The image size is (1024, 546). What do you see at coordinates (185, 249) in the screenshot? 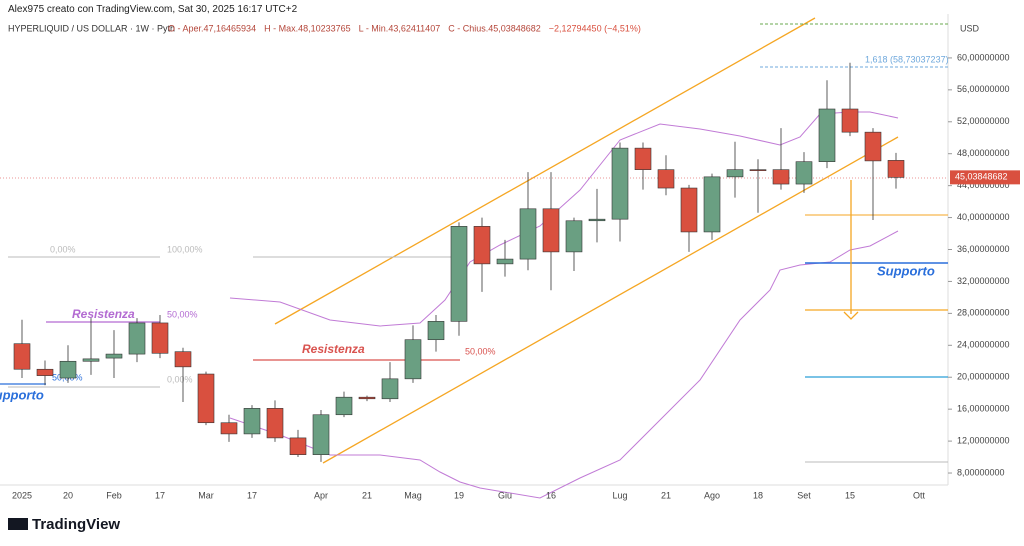
I see `annotation: 100,00%` at bounding box center [185, 249].